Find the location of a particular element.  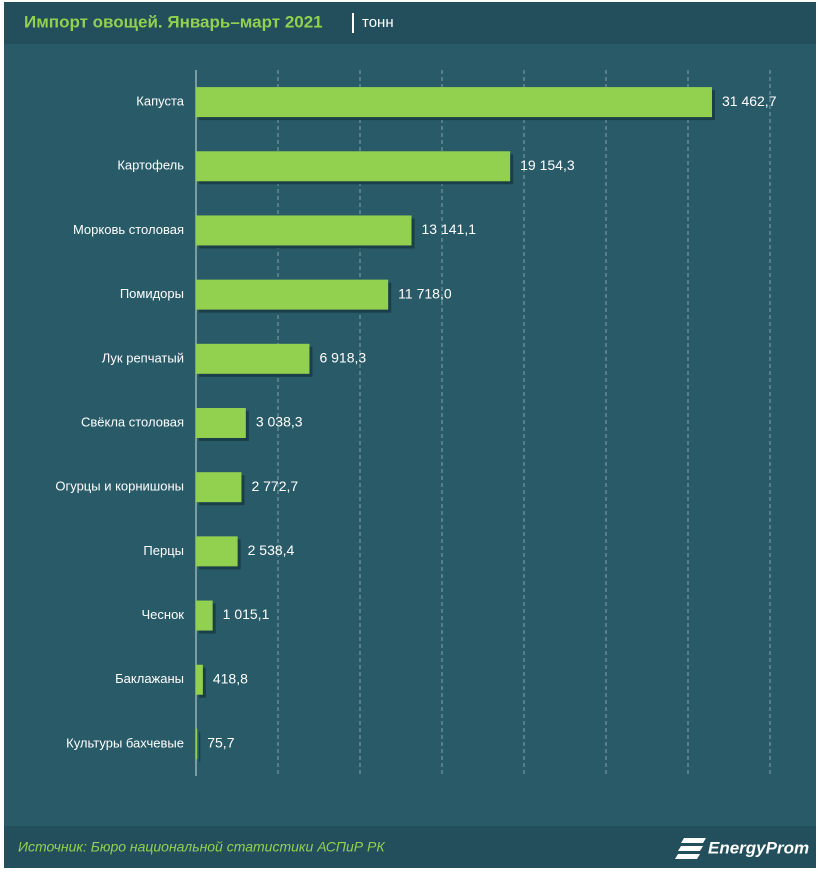

data-label: 31 462,7 is located at coordinates (749, 101).